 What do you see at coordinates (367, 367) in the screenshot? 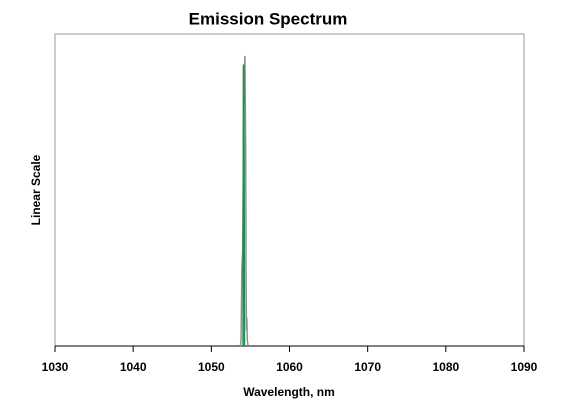
I see `x-tick-label: 1070` at bounding box center [367, 367].